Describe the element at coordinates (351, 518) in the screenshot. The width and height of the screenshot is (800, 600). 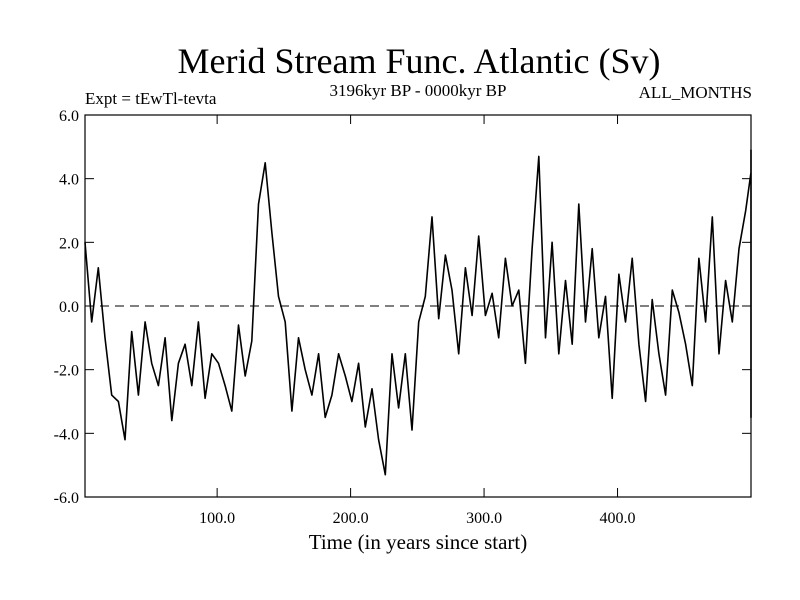
I see `x-tick-label: 200.0` at that location.